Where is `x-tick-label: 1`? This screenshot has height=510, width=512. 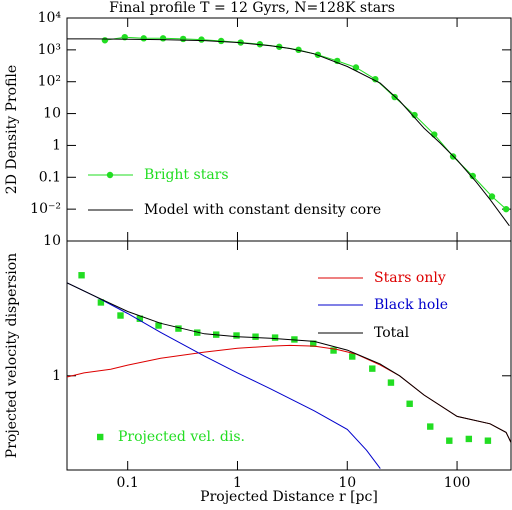
x-tick-label: 1 is located at coordinates (237, 483).